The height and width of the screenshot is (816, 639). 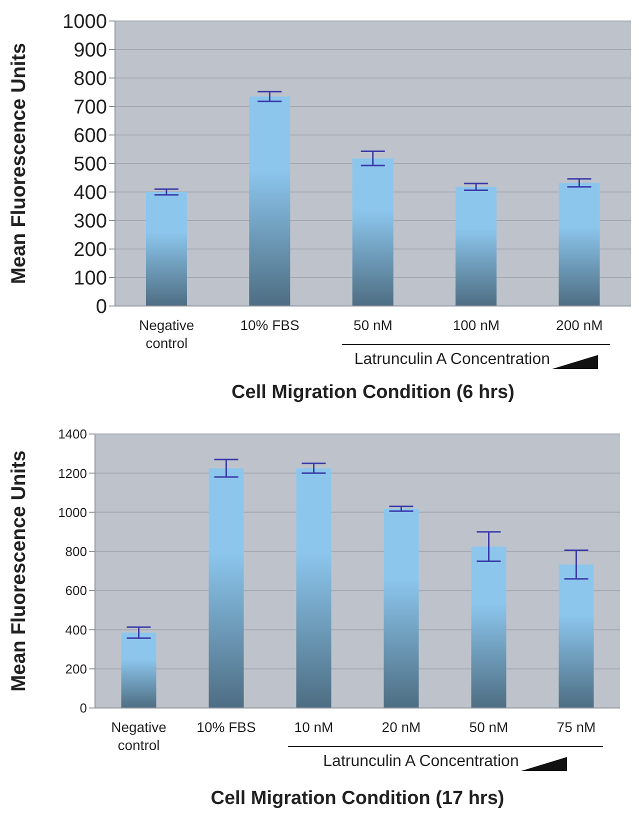 What do you see at coordinates (476, 325) in the screenshot?
I see `x-tick-label: 100 nM` at bounding box center [476, 325].